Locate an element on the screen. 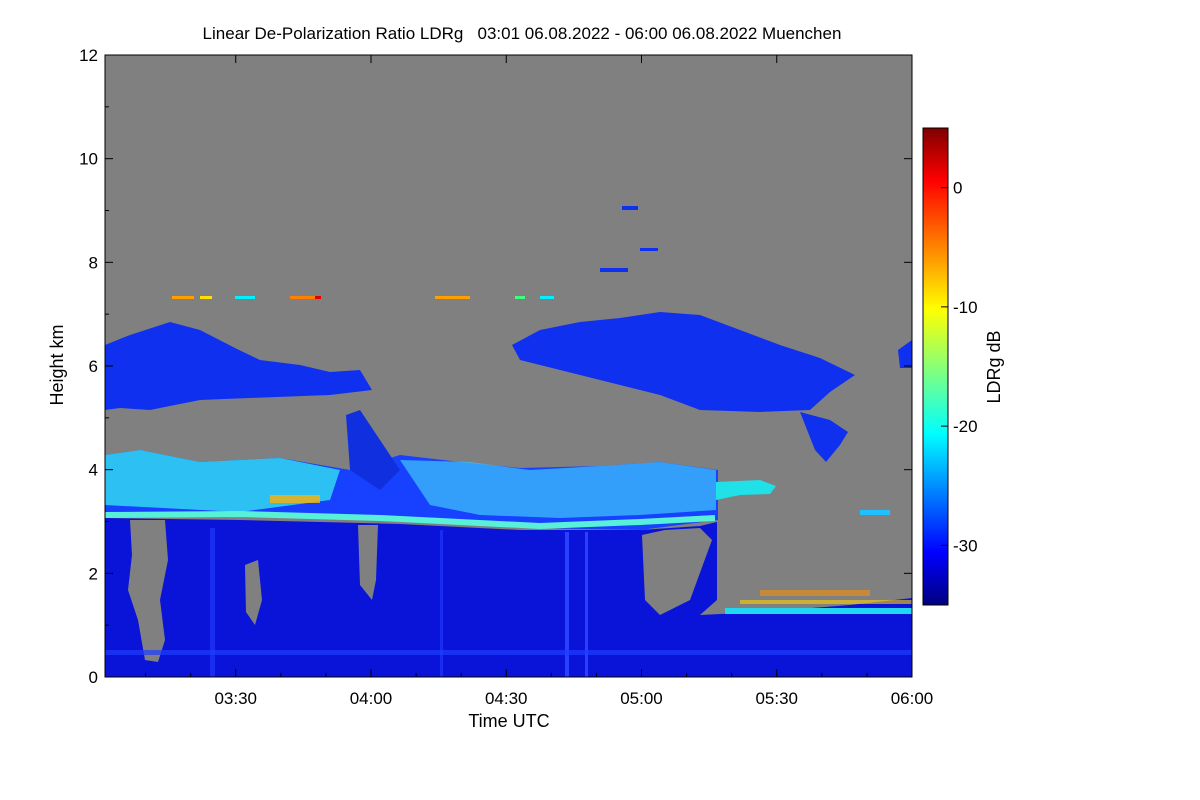 The image size is (1200, 800). y-tick-label: 2 is located at coordinates (93, 573).